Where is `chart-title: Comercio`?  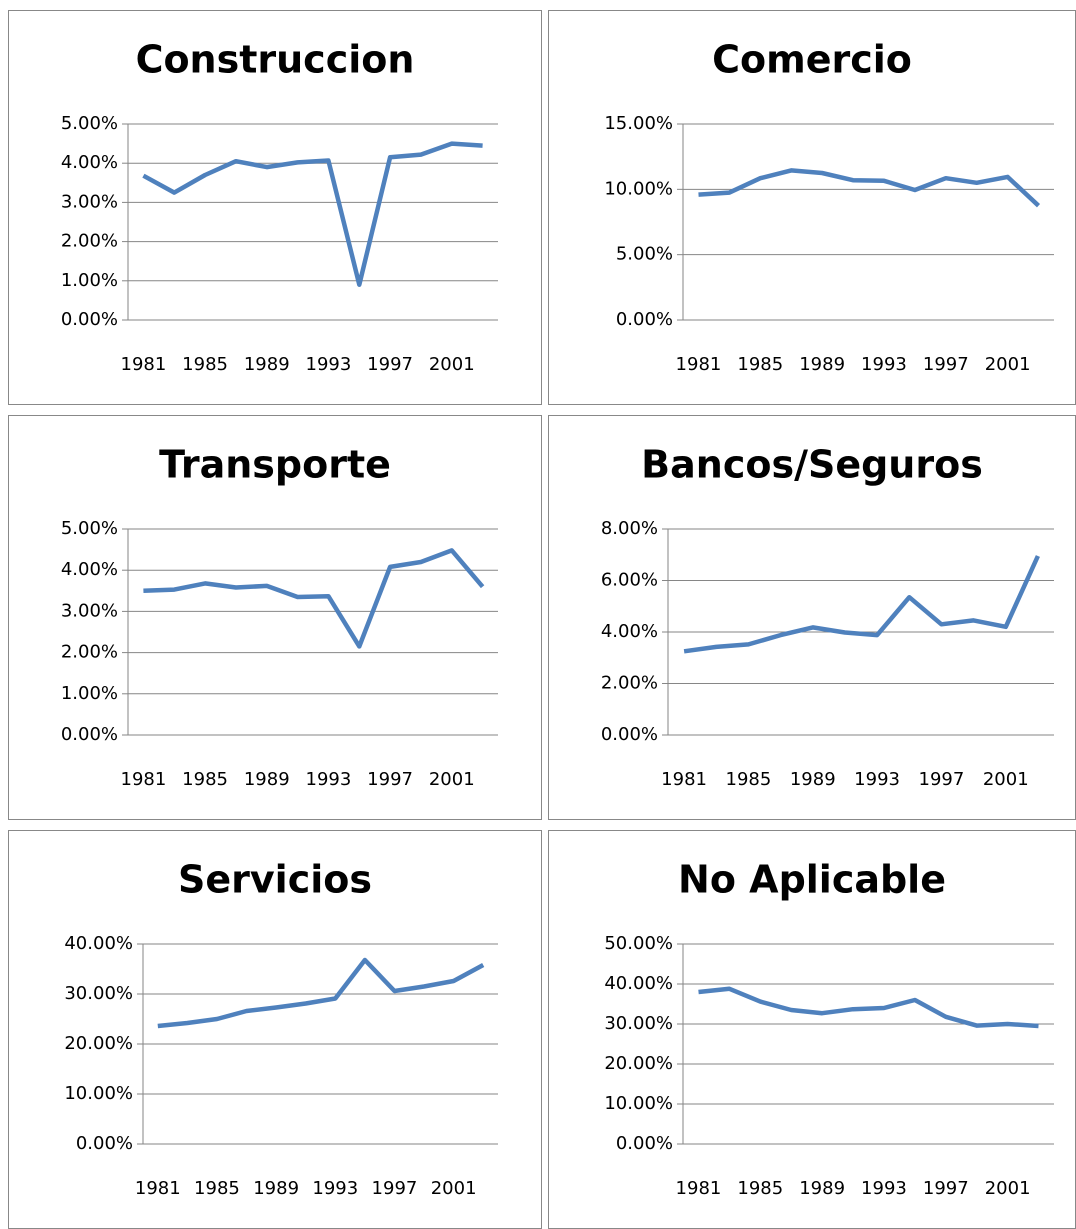 chart-title: Comercio is located at coordinates (812, 60).